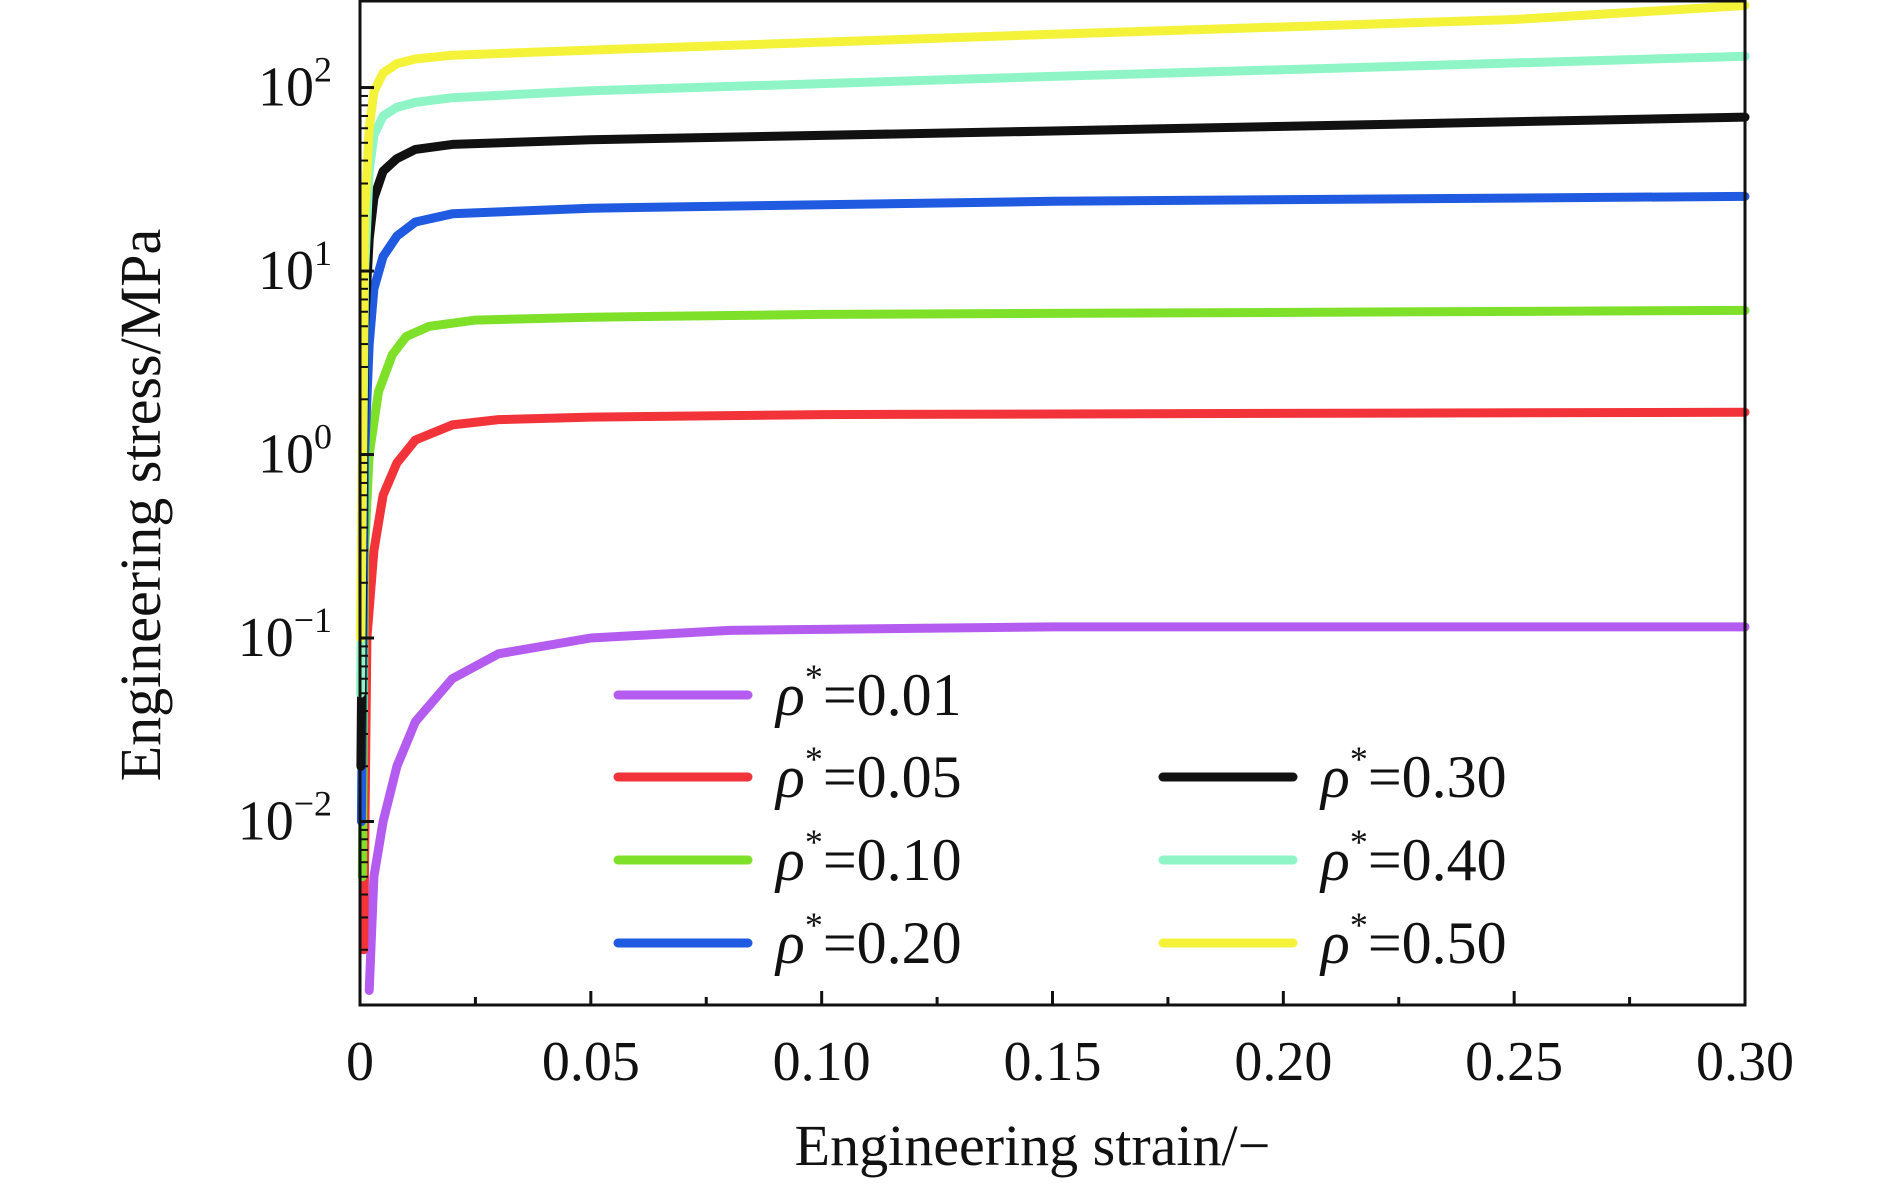 The image size is (1890, 1186). I want to click on legend-value: =0.40, so click(1437, 860).